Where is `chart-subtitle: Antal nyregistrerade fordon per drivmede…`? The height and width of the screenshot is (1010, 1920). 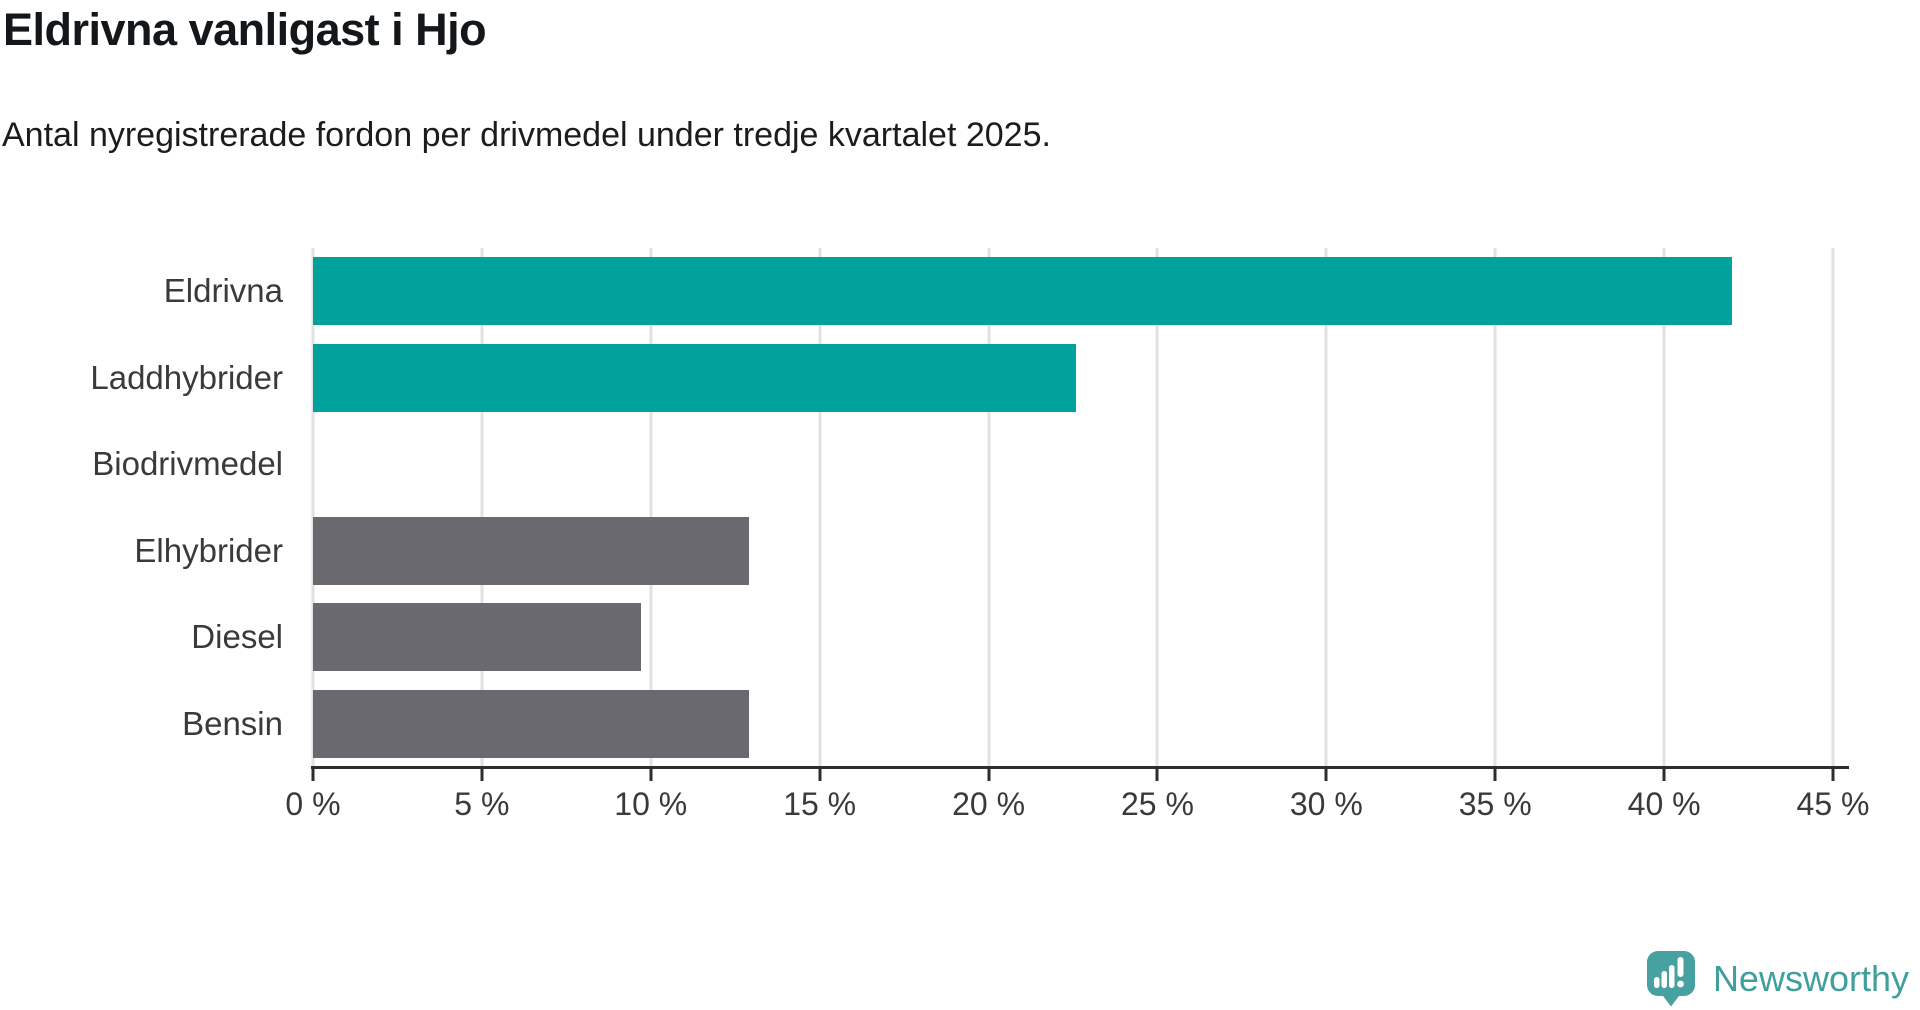 chart-subtitle: Antal nyregistrerade fordon per drivmede… is located at coordinates (526, 135).